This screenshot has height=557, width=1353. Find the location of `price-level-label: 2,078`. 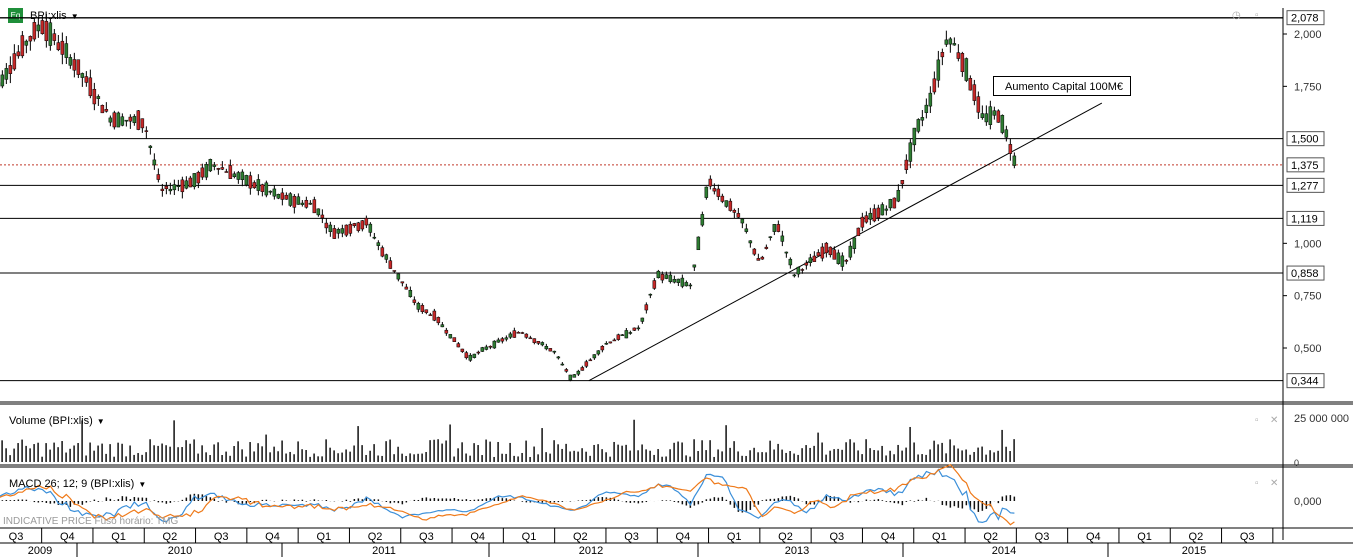

price-level-label: 2,078 is located at coordinates (1305, 19).